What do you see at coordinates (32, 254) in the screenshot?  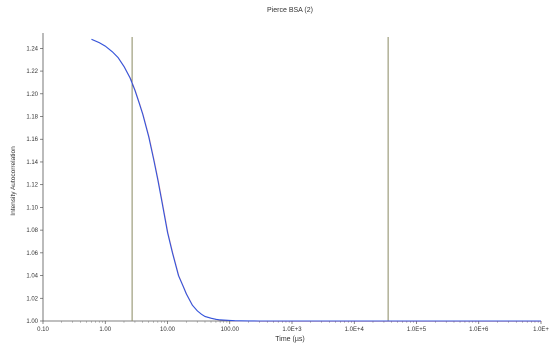 I see `y-tick-label: 1.06` at bounding box center [32, 254].